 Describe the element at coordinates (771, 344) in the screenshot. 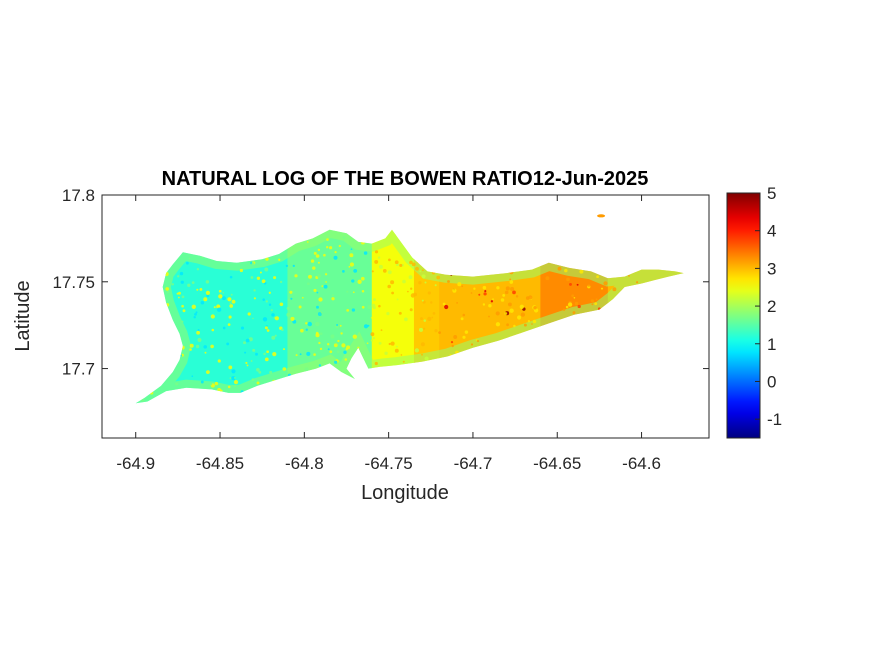

I see `colorbar-tick-label: 1` at that location.